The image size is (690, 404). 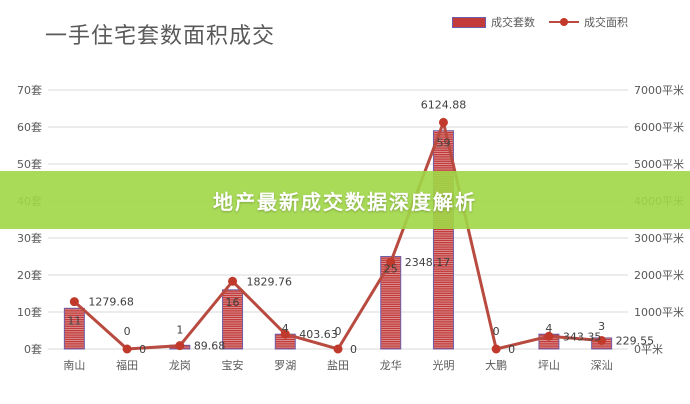 What do you see at coordinates (659, 238) in the screenshot?
I see `y-right-tick-label: 3000平米` at bounding box center [659, 238].